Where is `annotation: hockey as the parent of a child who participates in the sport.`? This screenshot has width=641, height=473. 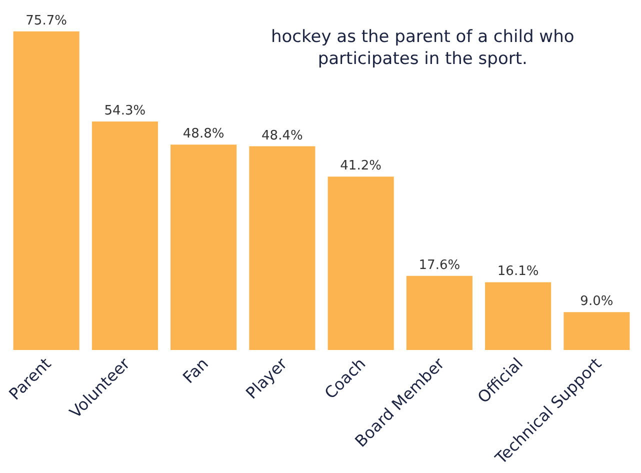
annotation: hockey as the parent of a child who participates in the sport. is located at coordinates (422, 48).